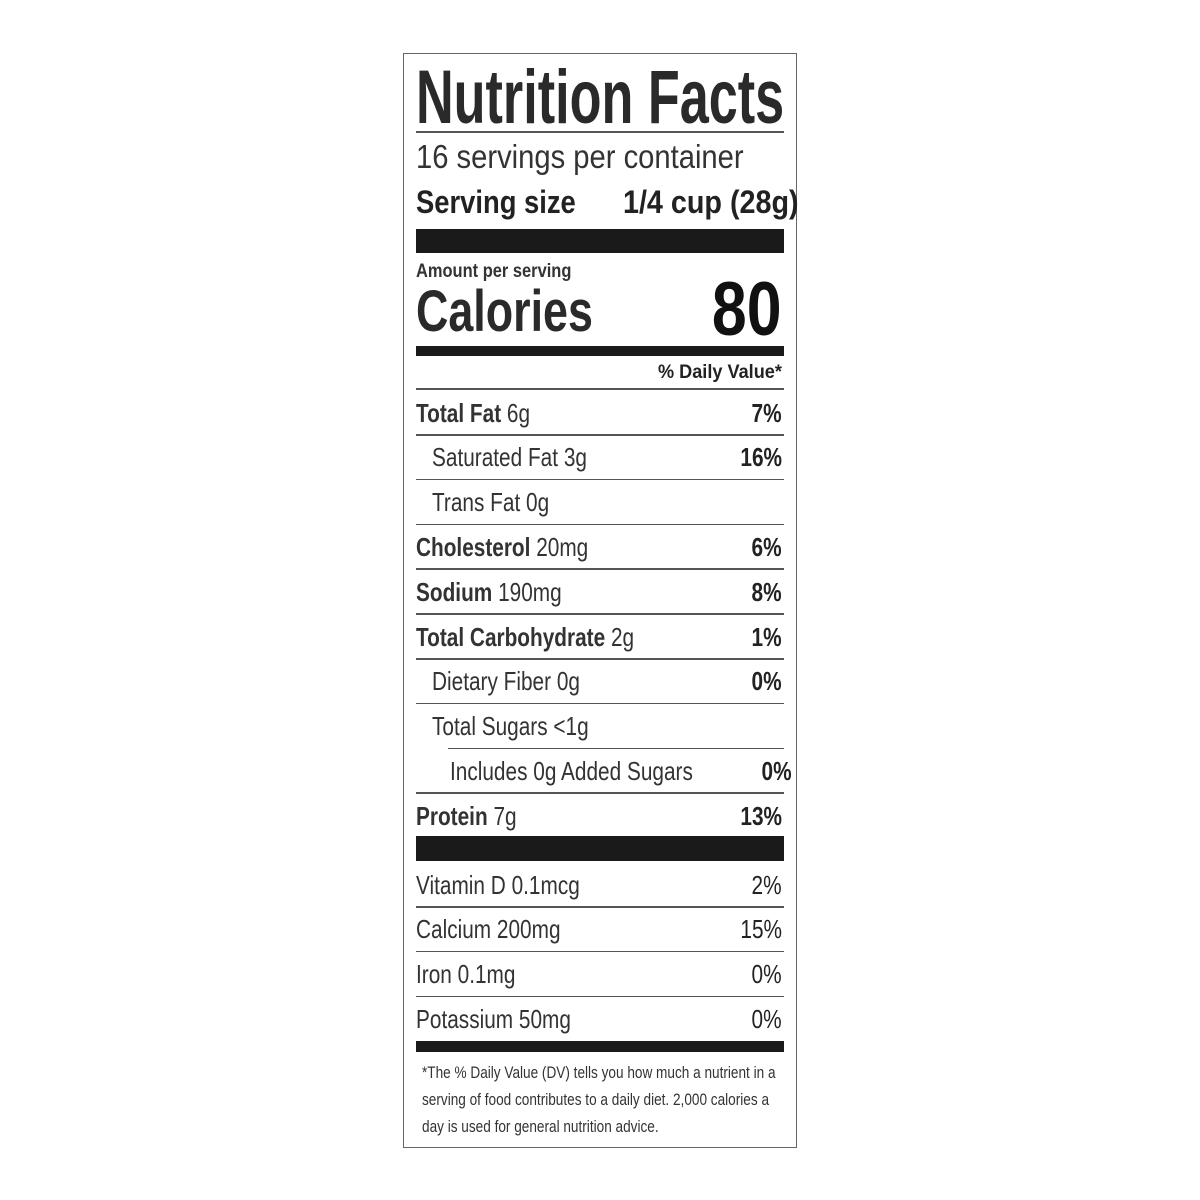  What do you see at coordinates (766, 546) in the screenshot?
I see `nutrient-daily-value: 6%` at bounding box center [766, 546].